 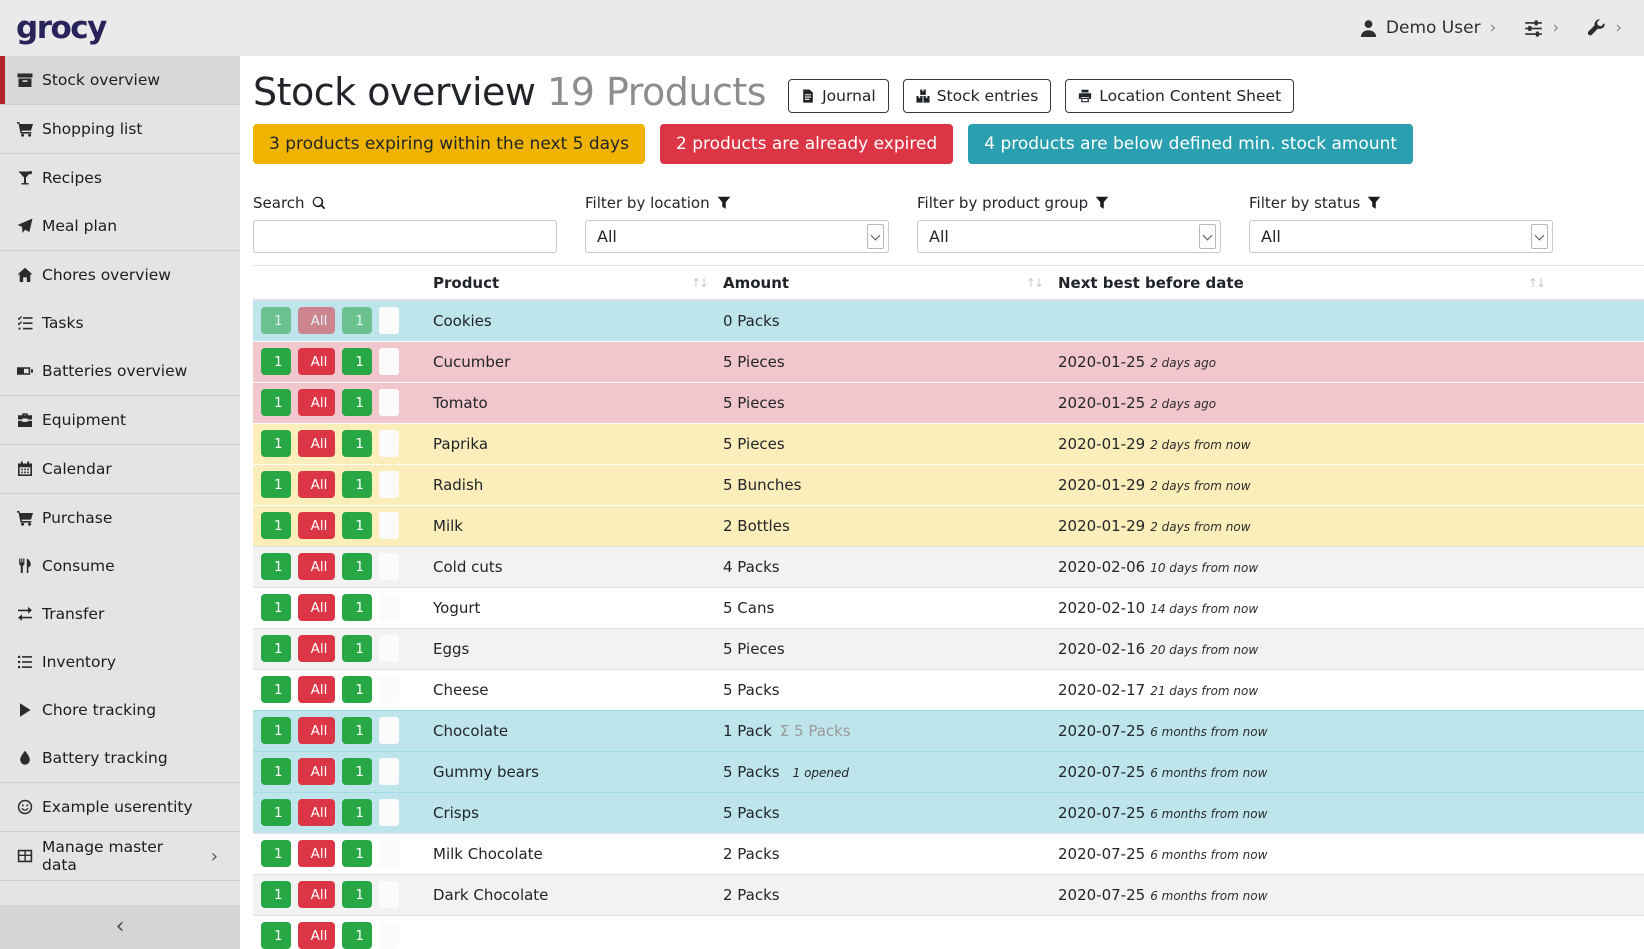 I want to click on sidebar-item-inventory: Inventory, so click(x=120, y=662).